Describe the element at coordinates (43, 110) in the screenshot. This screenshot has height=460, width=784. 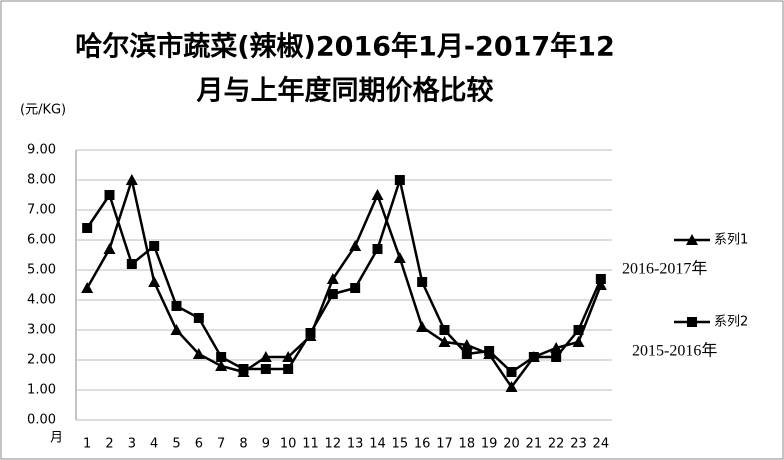
I see `y-axis-label: (元/KG)` at that location.